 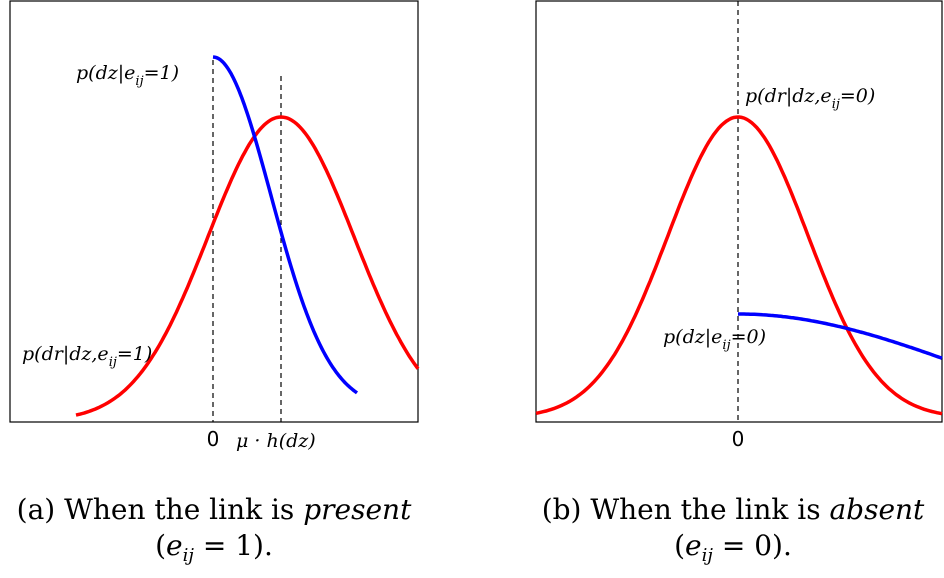 I want to click on panel-a-red-annotation: p(dr|dz,eij=1), so click(x=87, y=356).